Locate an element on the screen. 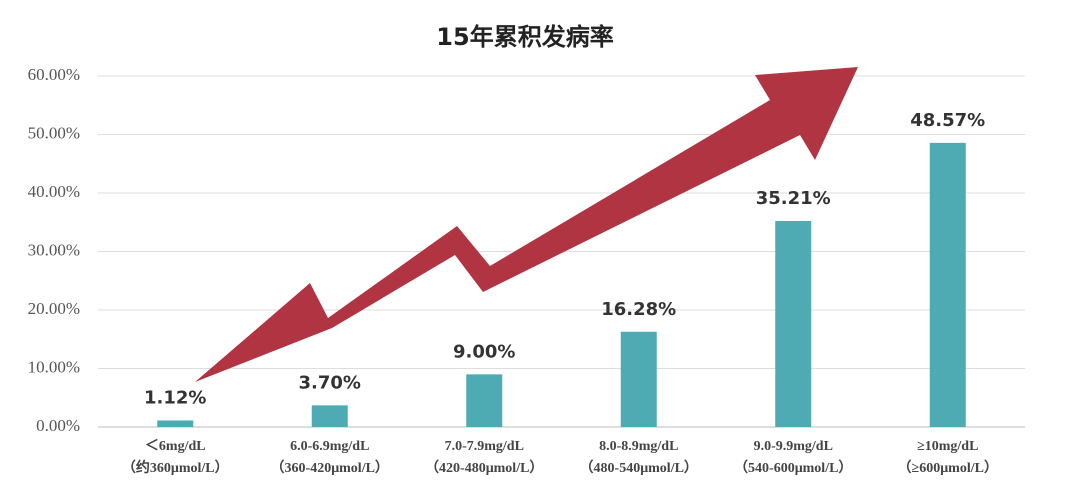 Image resolution: width=1080 pixels, height=497 pixels. y-tick-label: 30.00% is located at coordinates (54, 249).